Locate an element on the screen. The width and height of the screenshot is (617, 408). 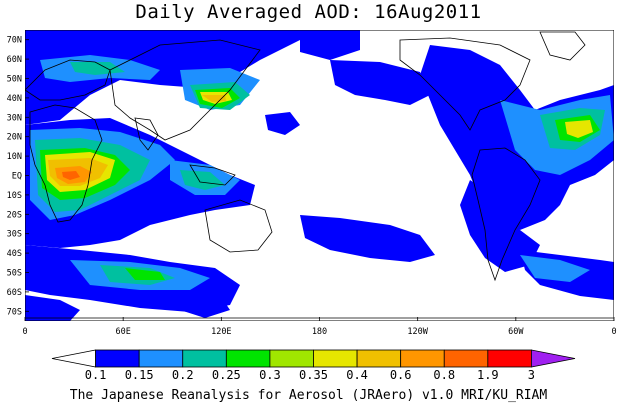
lon-tick-label: 180 is located at coordinates (319, 332).